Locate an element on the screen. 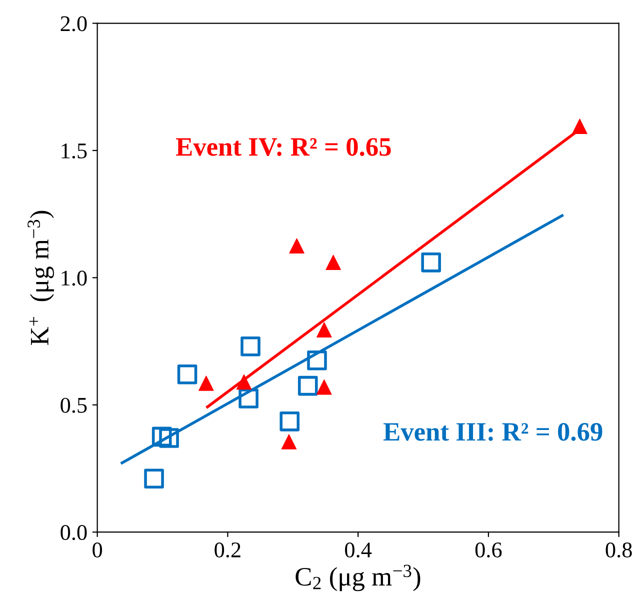 This screenshot has height=613, width=636. y-tick-label: 1.5 is located at coordinates (74, 151).